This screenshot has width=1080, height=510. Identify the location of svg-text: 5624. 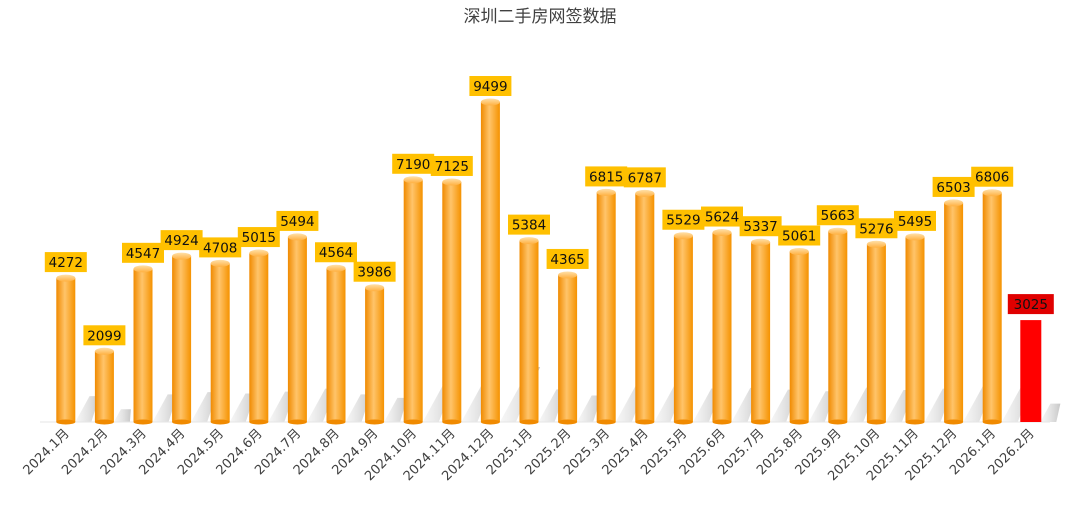
(722, 218).